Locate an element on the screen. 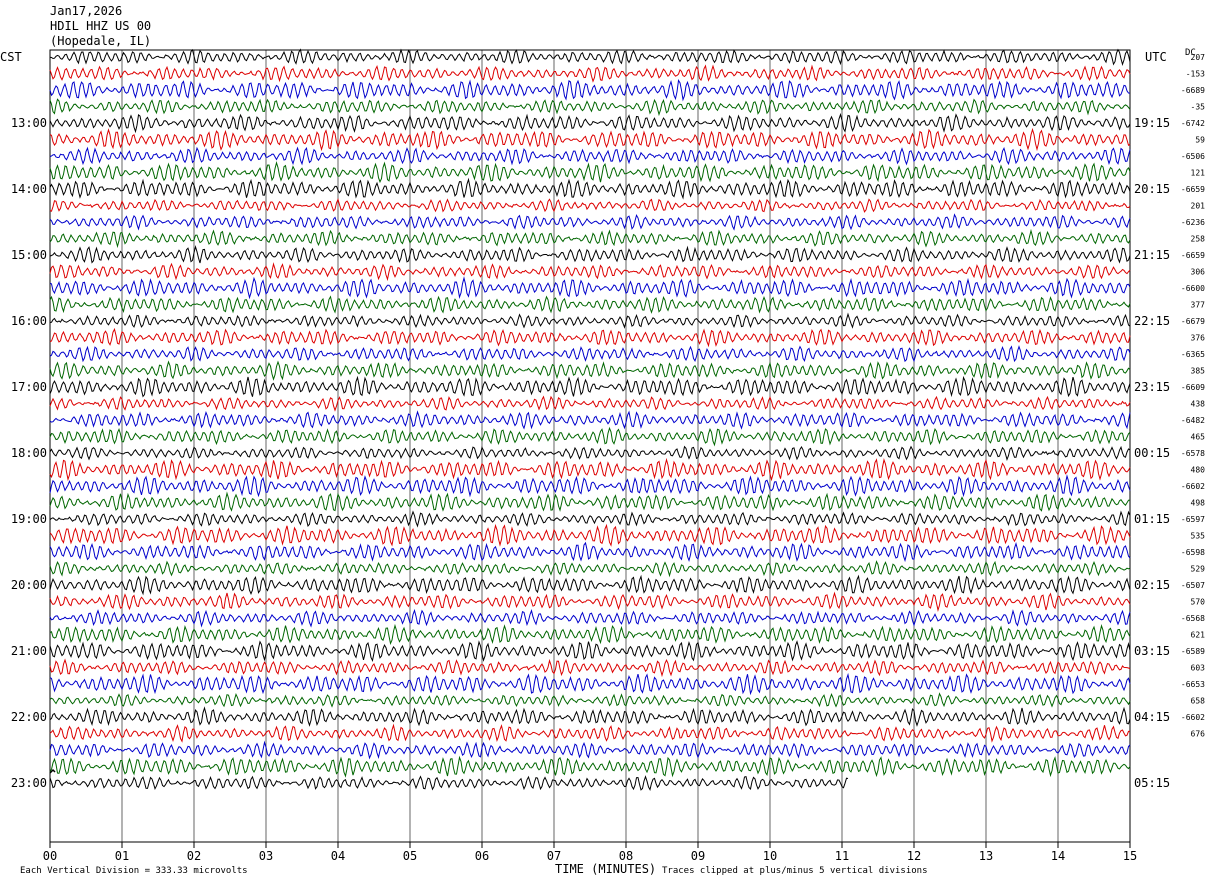 The height and width of the screenshot is (886, 1210). x-tick-label: 13 is located at coordinates (986, 856).